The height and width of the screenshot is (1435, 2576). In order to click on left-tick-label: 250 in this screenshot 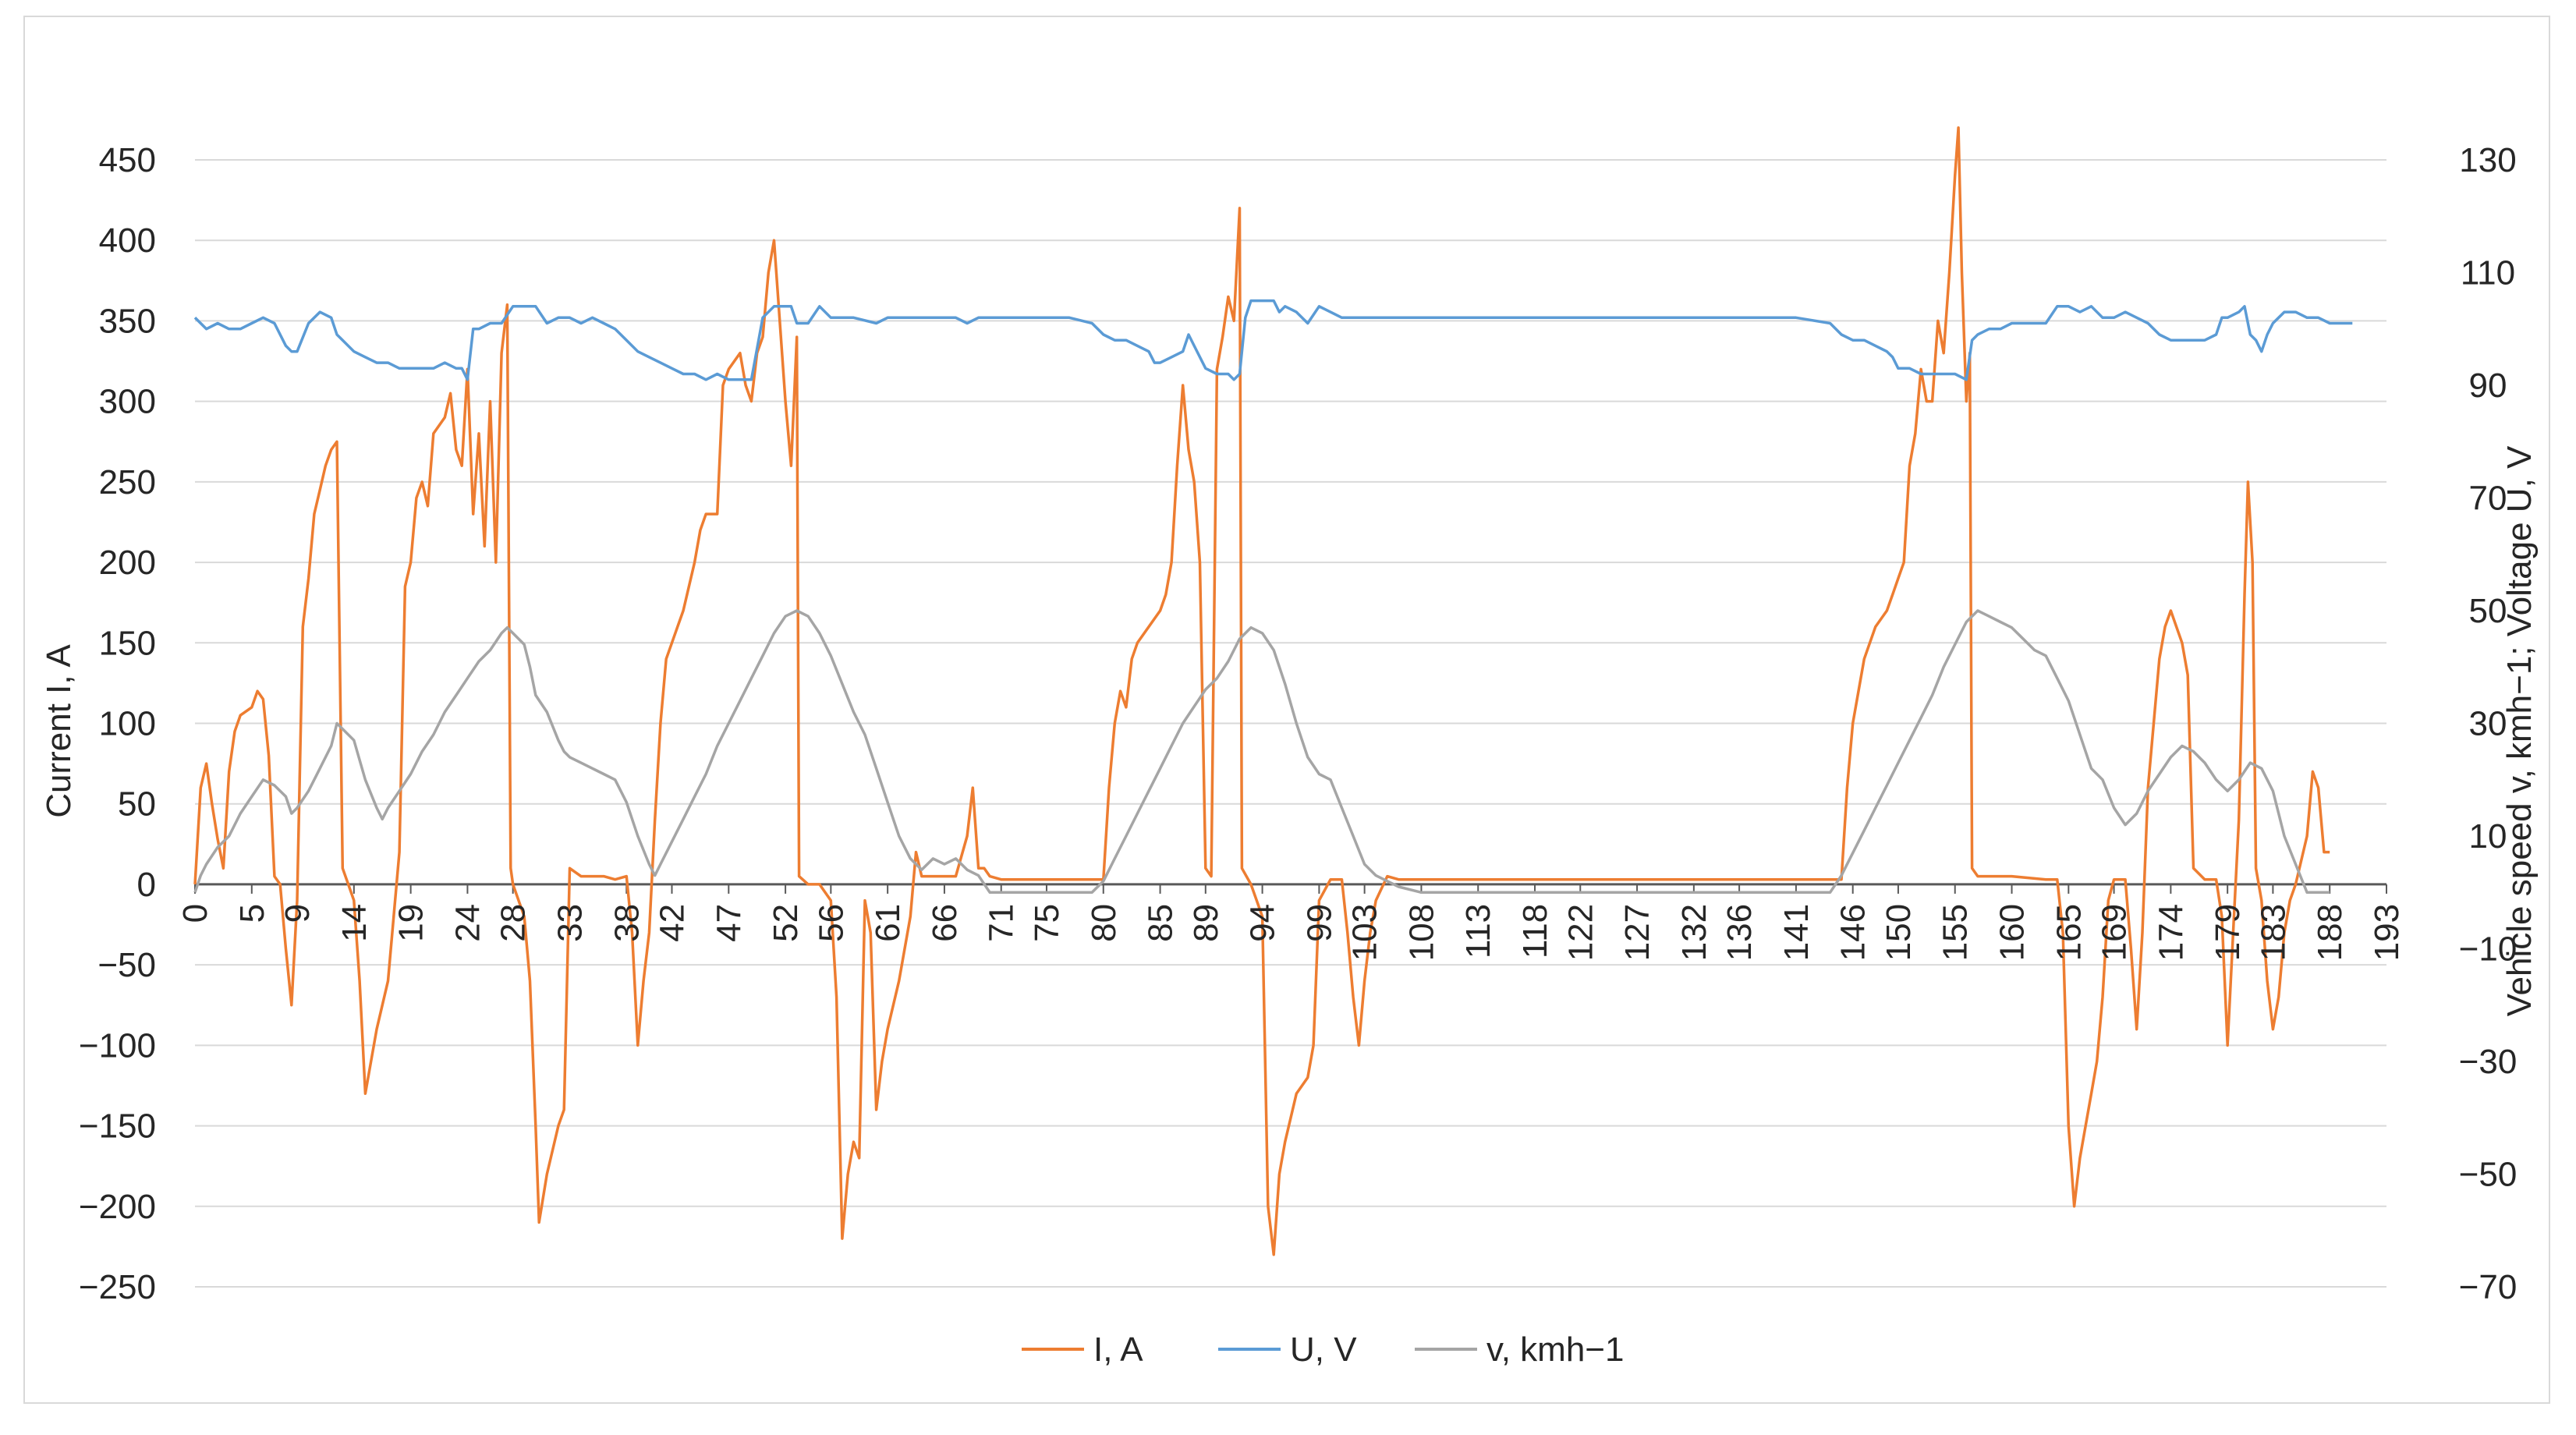, I will do `click(127, 482)`.